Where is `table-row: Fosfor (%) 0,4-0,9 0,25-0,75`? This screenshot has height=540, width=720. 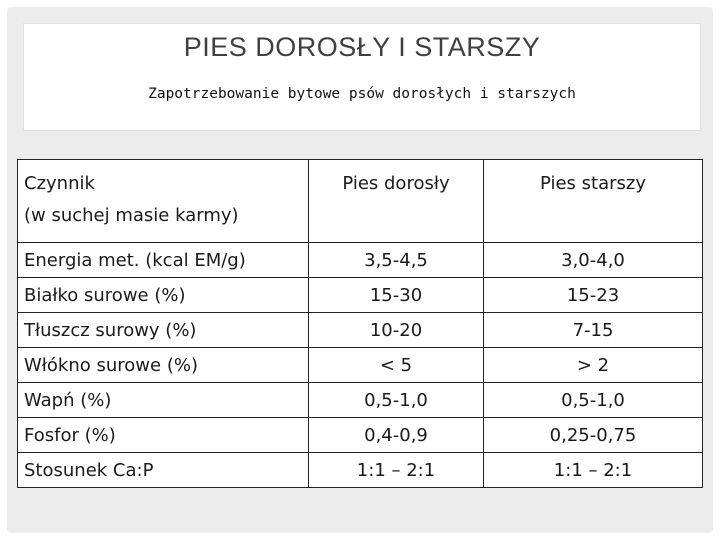 table-row: Fosfor (%) 0,4-0,9 0,25-0,75 is located at coordinates (360, 435).